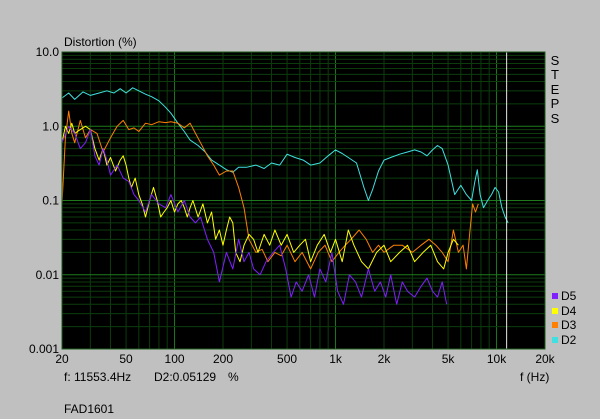 This screenshot has height=419, width=600. Describe the element at coordinates (555, 89) in the screenshot. I see `steps-letter: E` at that location.